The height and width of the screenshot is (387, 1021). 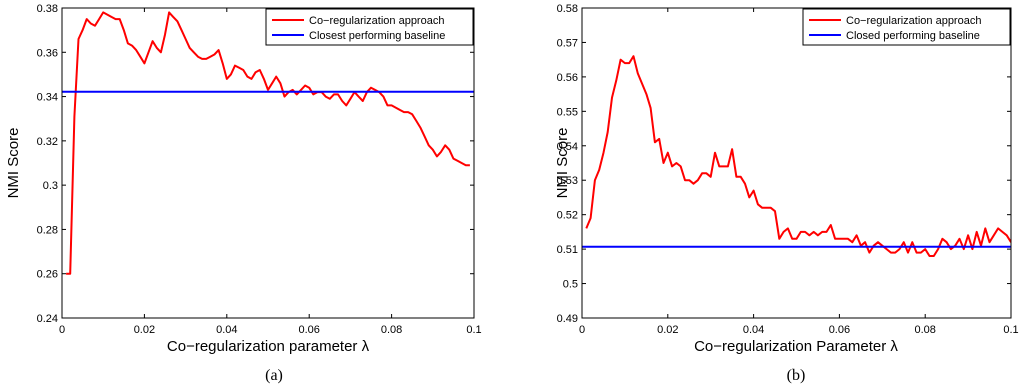 I want to click on y-tick-label: 0.54, so click(x=567, y=147).